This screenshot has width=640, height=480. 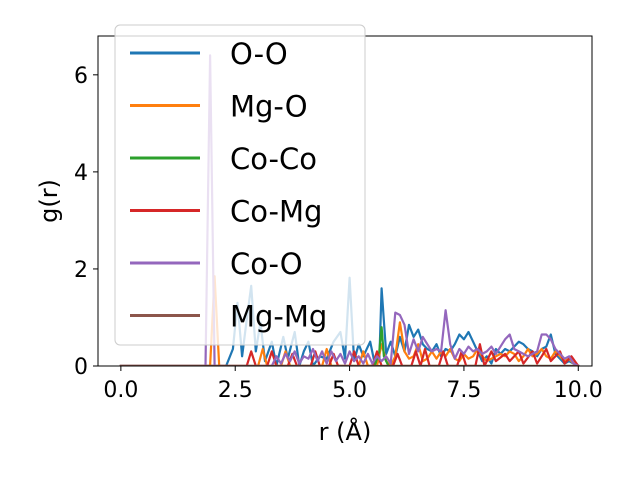 What do you see at coordinates (273, 159) in the screenshot?
I see `legend-label-co-co: Co-Co` at bounding box center [273, 159].